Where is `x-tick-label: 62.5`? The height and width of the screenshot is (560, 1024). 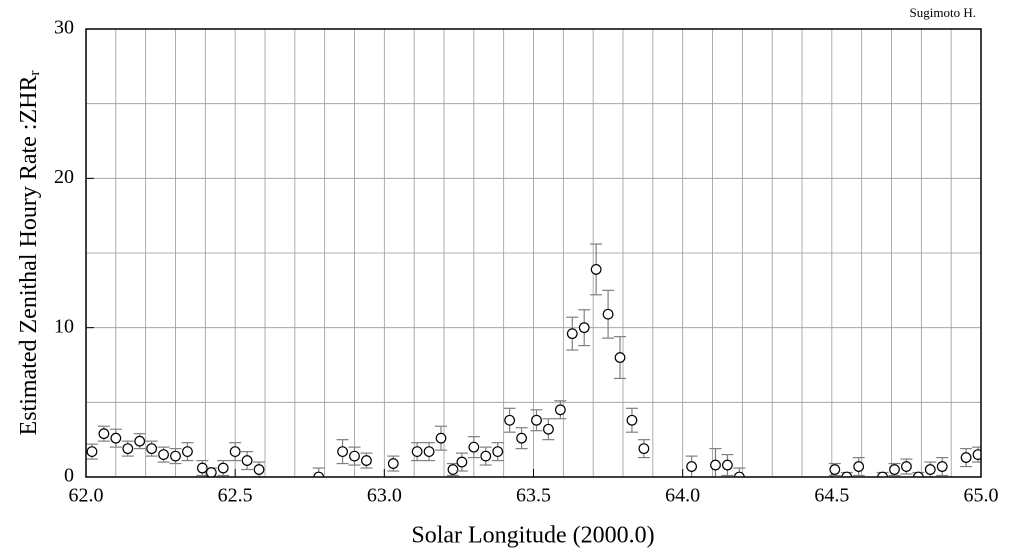
x-tick-label: 62.5 is located at coordinates (235, 496).